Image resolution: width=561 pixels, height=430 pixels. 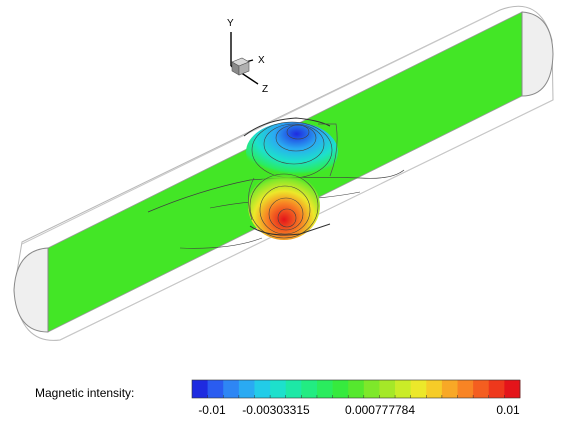 What do you see at coordinates (31, 290) in the screenshot?
I see `left-end-cap` at bounding box center [31, 290].